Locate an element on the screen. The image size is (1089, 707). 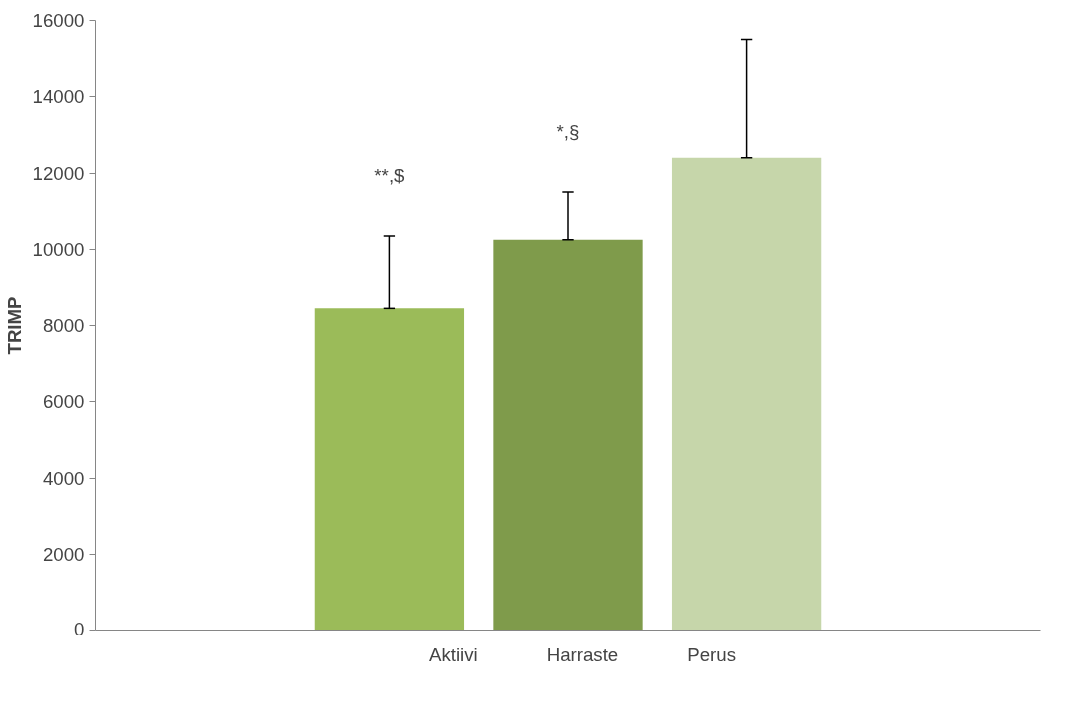
y-tick-label: 4000 is located at coordinates (64, 478).